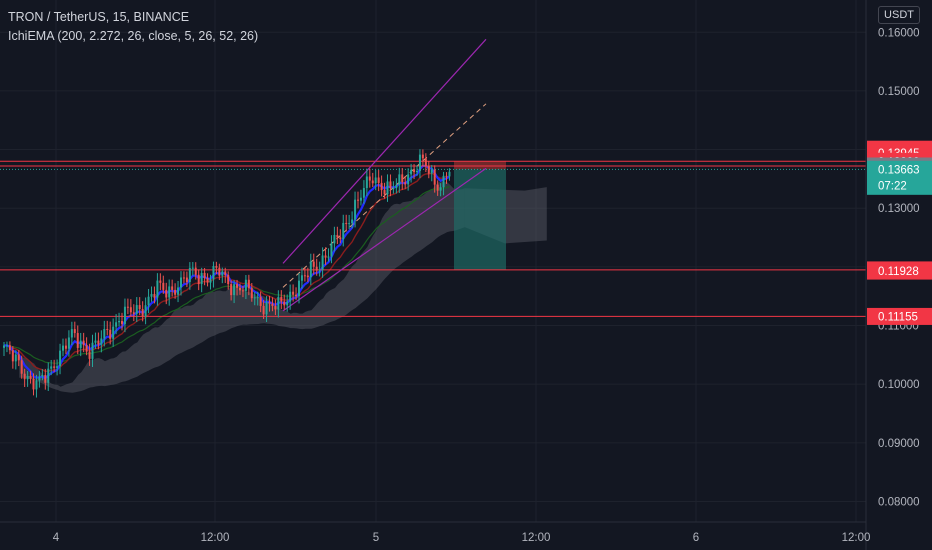 The image size is (932, 550). Describe the element at coordinates (899, 15) in the screenshot. I see `currency-button: USDT` at that location.